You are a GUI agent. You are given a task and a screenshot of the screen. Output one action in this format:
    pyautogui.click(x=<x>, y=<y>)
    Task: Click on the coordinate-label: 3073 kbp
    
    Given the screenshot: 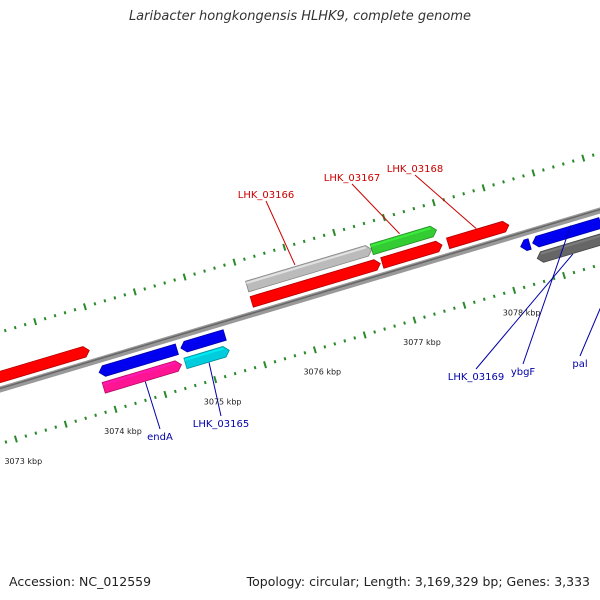 What is the action you would take?
    pyautogui.click(x=23, y=461)
    